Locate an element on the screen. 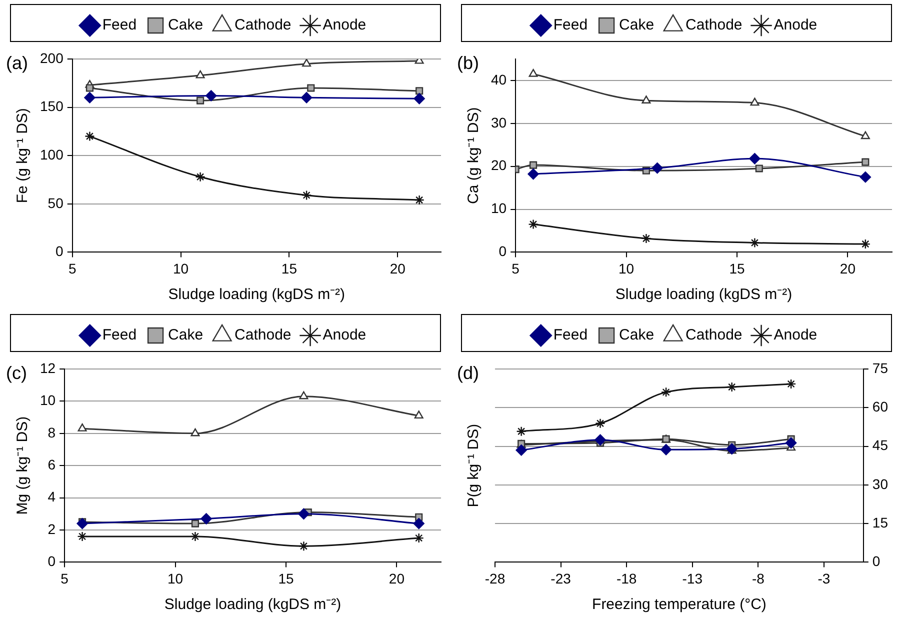 The image size is (903, 624). y2-tick-label: 0 is located at coordinates (876, 561).